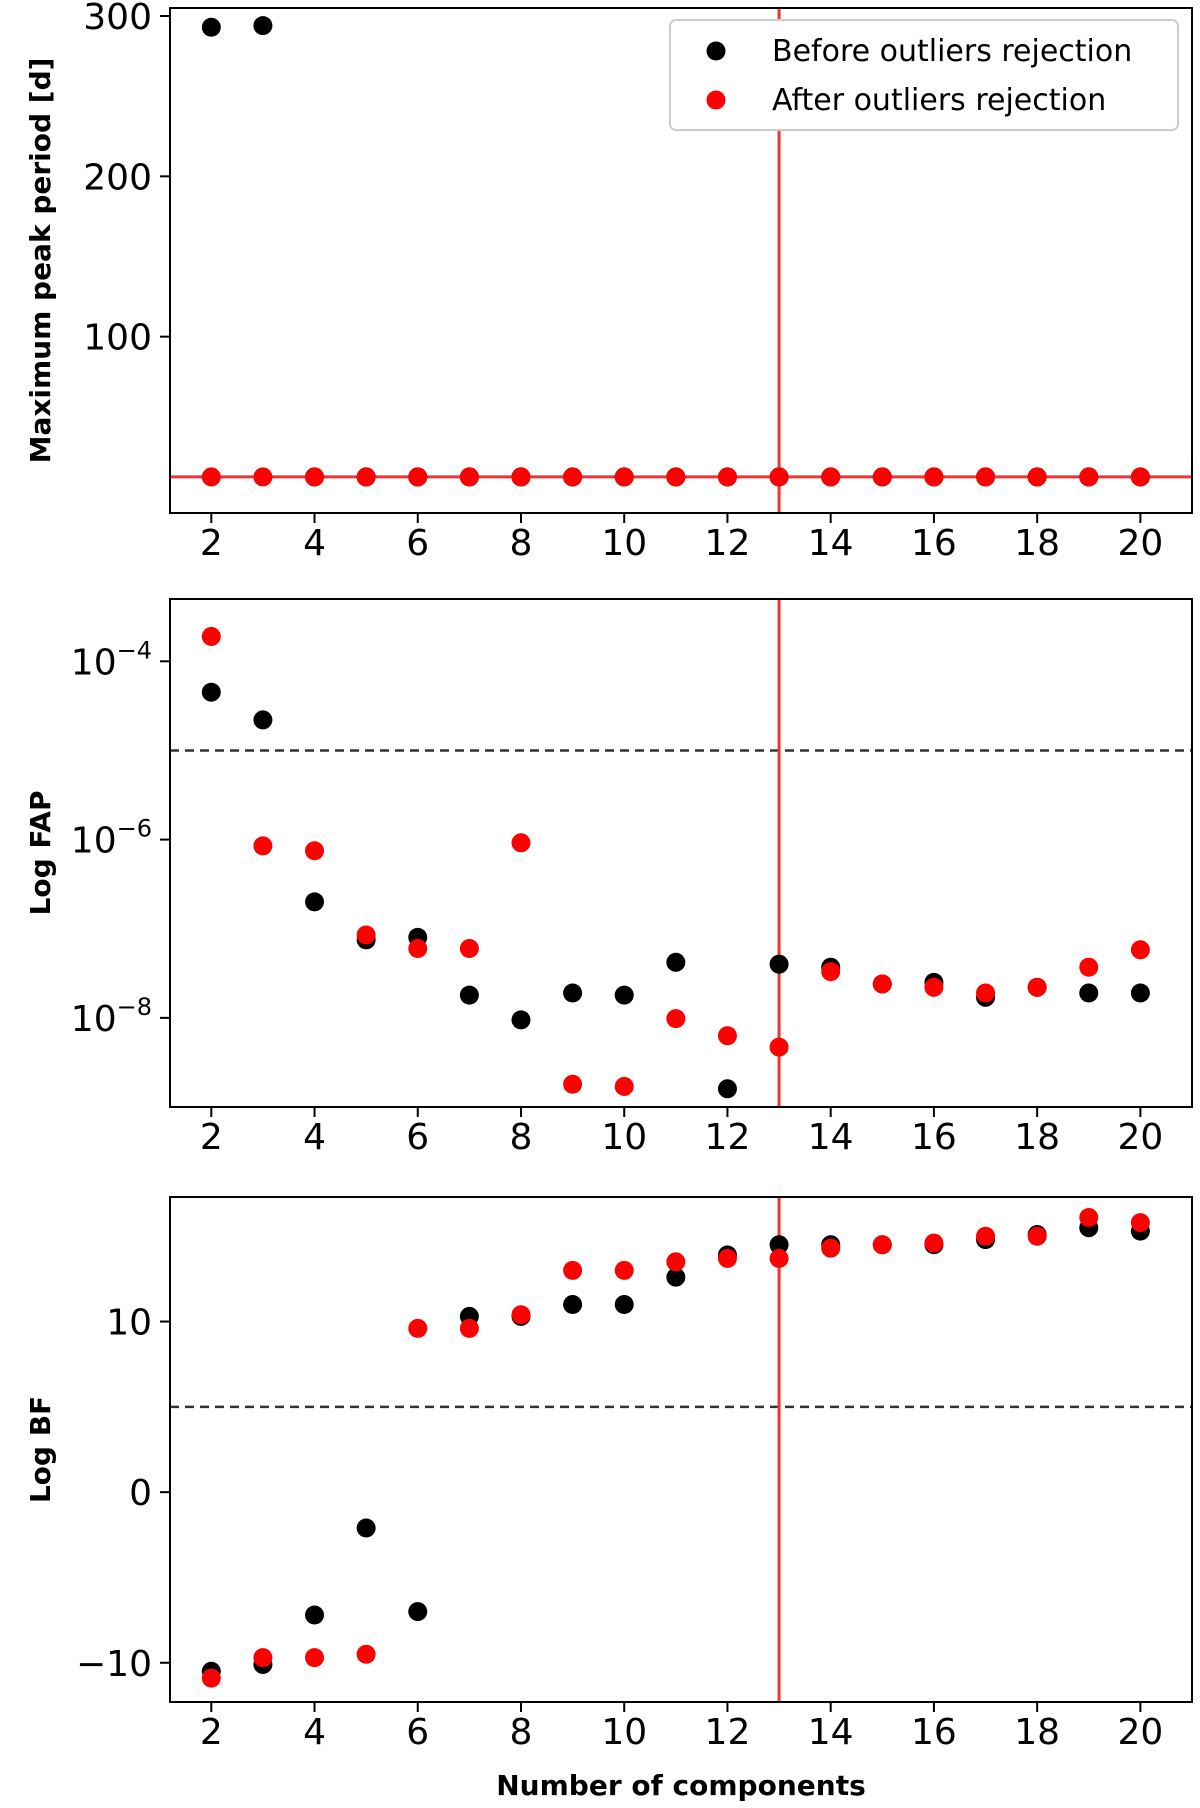 The width and height of the screenshot is (1200, 1808). I want to click on x-axis-label: Number of components, so click(681, 1785).